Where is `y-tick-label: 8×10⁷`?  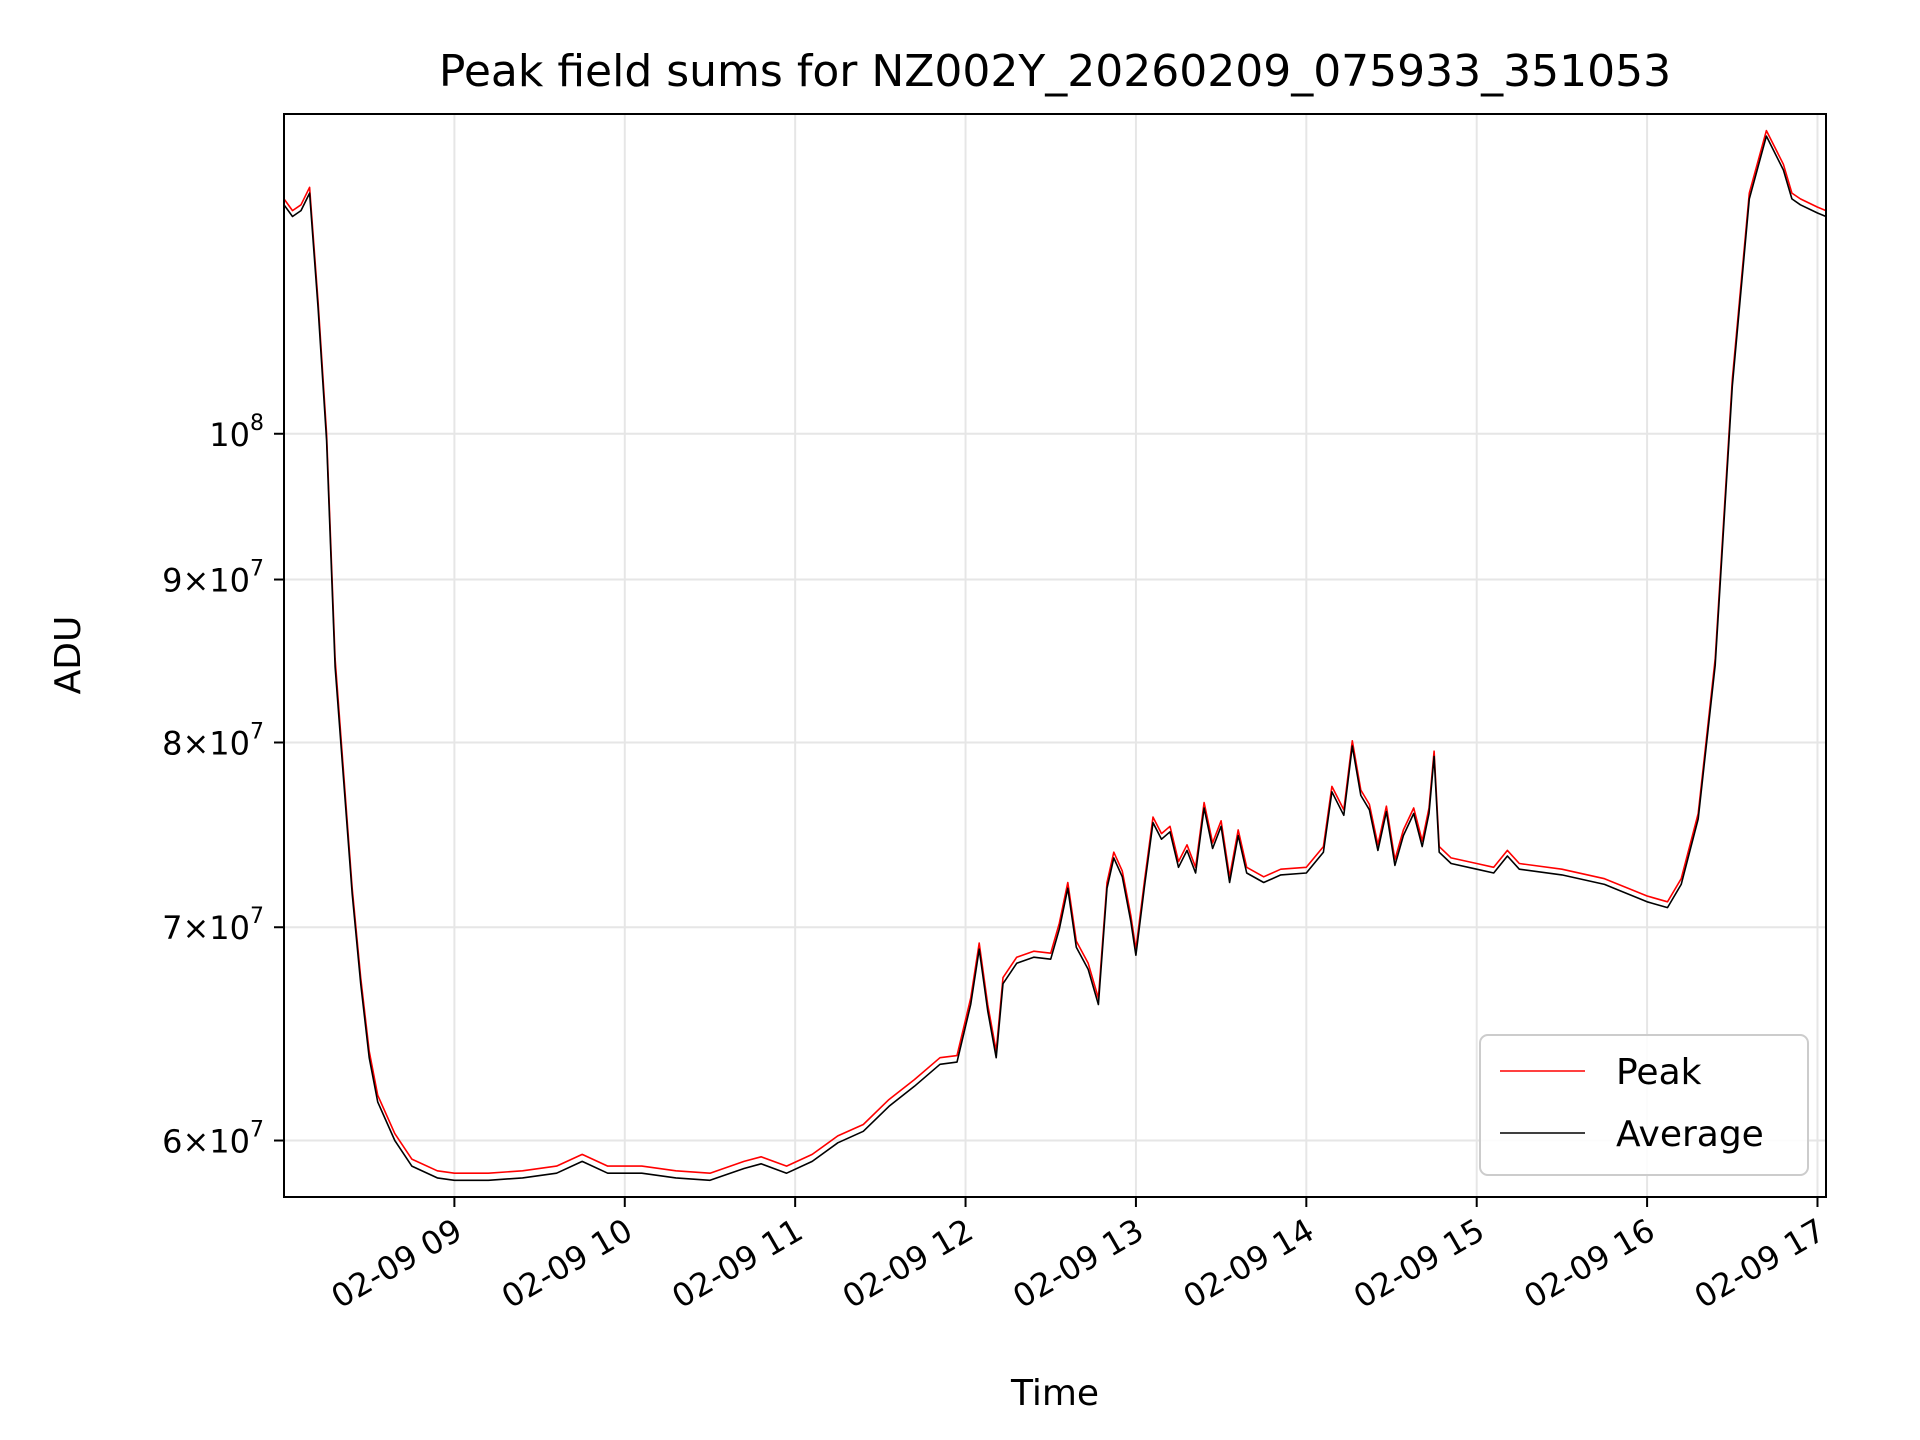
y-tick-label: 8×10⁷ is located at coordinates (213, 740).